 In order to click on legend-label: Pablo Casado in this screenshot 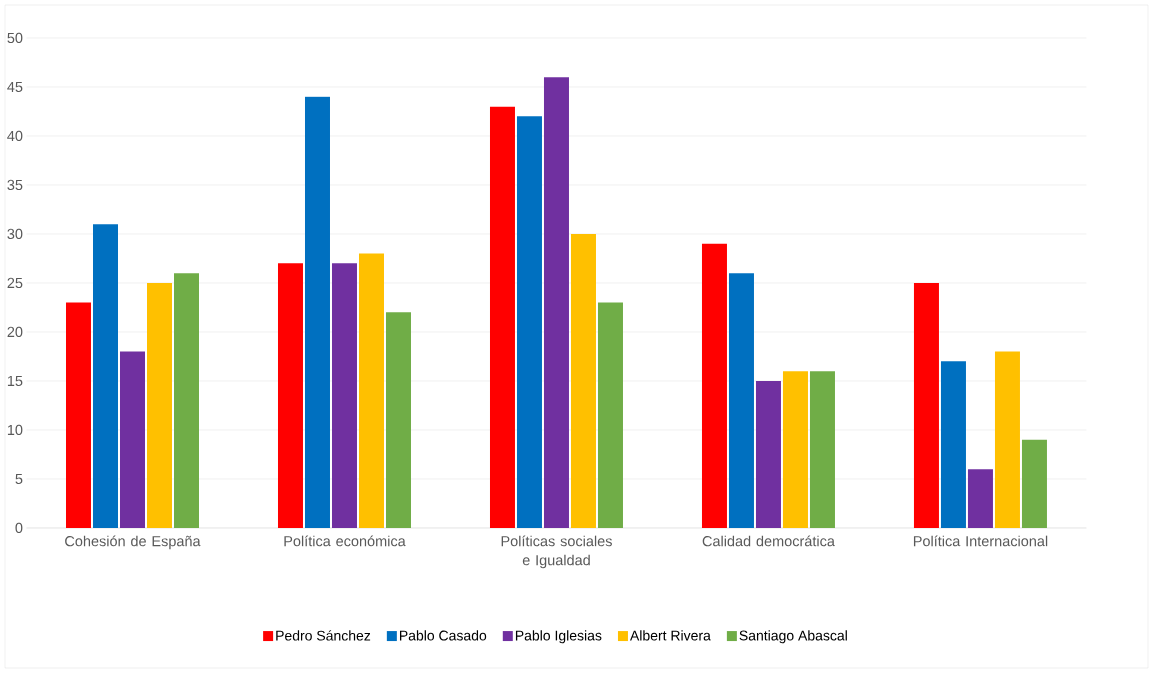, I will do `click(443, 635)`.